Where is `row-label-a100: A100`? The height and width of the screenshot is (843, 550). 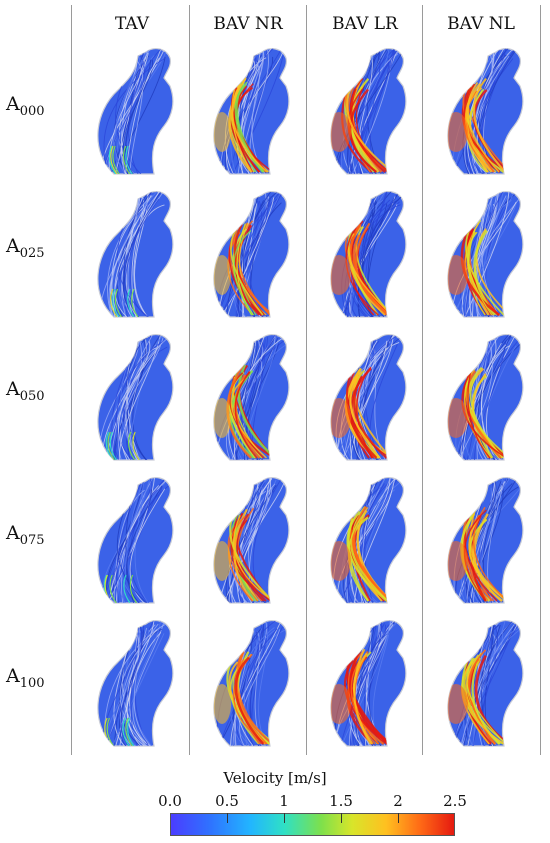
row-label-a100: A100 is located at coordinates (25, 678).